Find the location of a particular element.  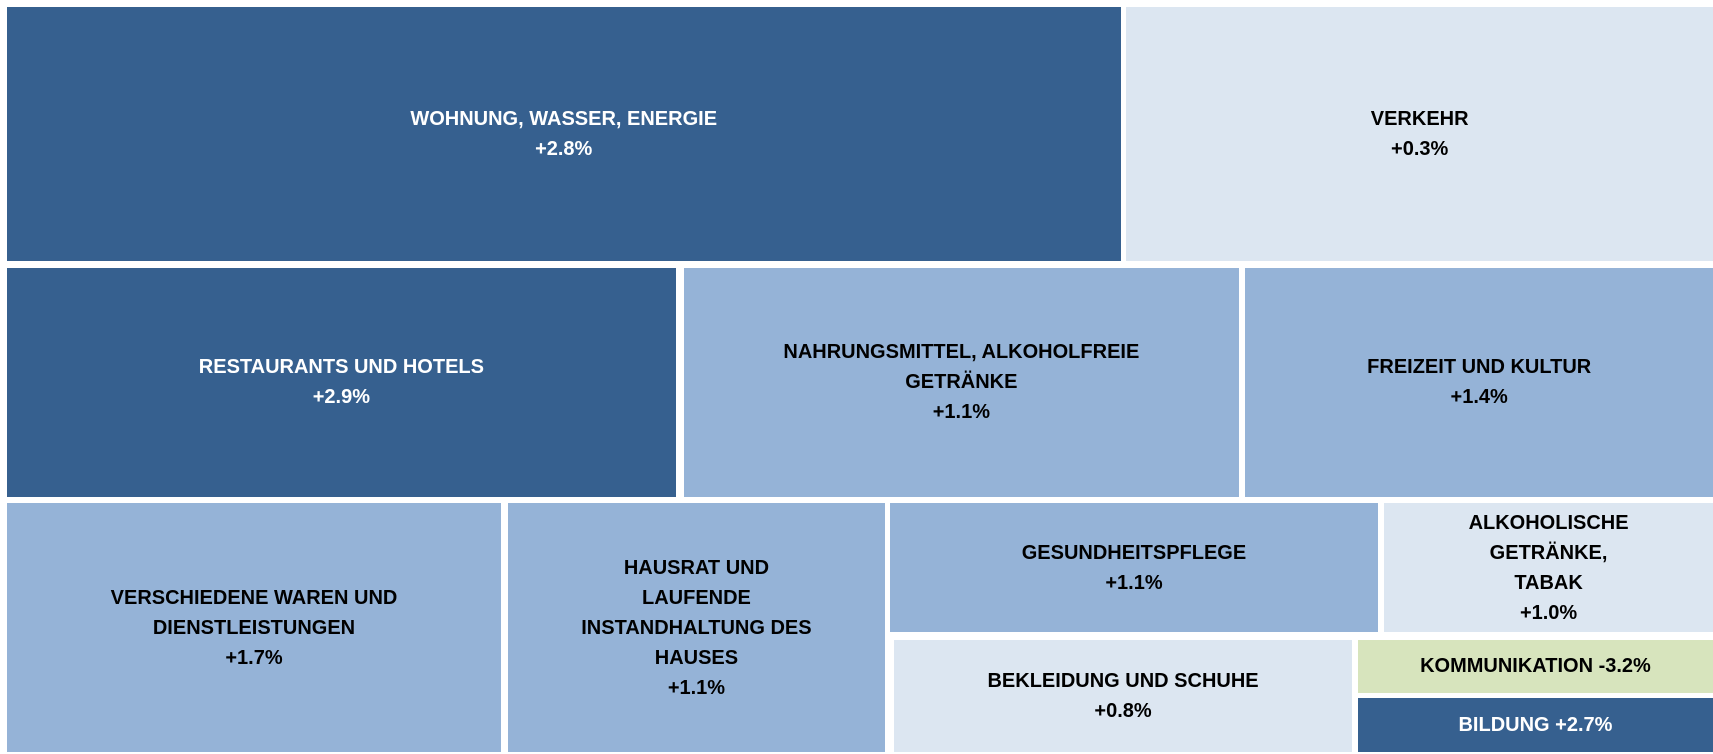

tile-label: FREIZEIT UND KULTUR is located at coordinates (1479, 367).